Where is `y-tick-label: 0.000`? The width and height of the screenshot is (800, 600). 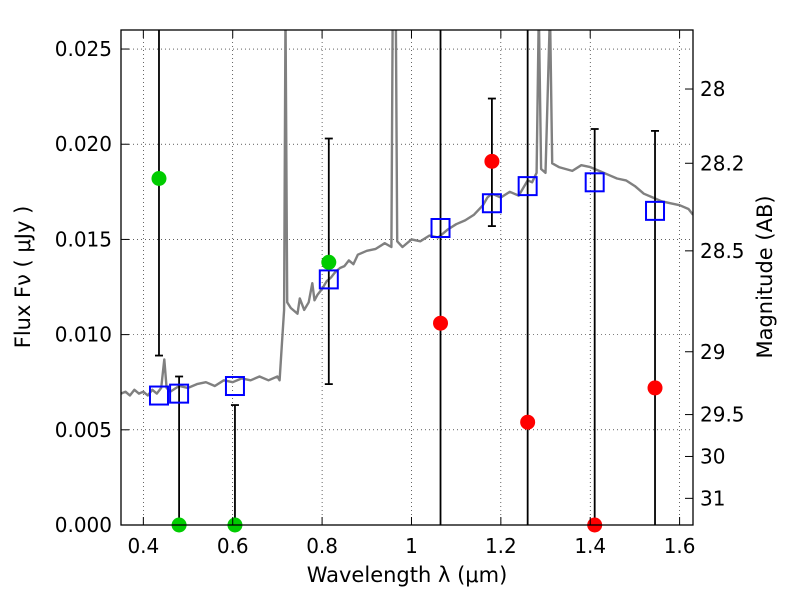
y-tick-label: 0.000 is located at coordinates (83, 525).